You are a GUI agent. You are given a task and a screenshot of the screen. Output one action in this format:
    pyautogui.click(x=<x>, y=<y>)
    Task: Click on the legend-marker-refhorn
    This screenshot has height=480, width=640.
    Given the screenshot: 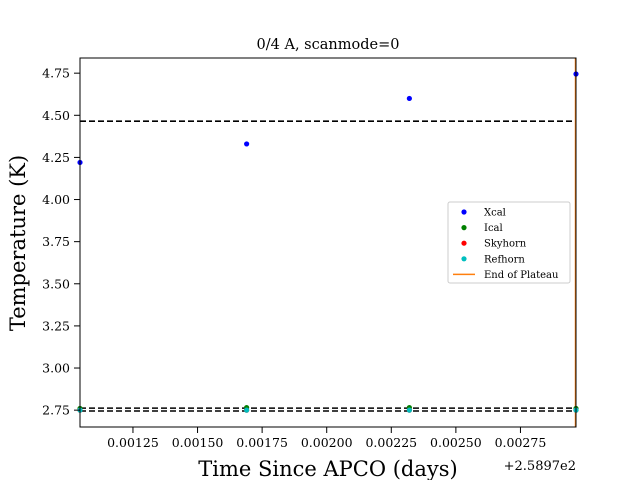 What is the action you would take?
    pyautogui.click(x=464, y=259)
    